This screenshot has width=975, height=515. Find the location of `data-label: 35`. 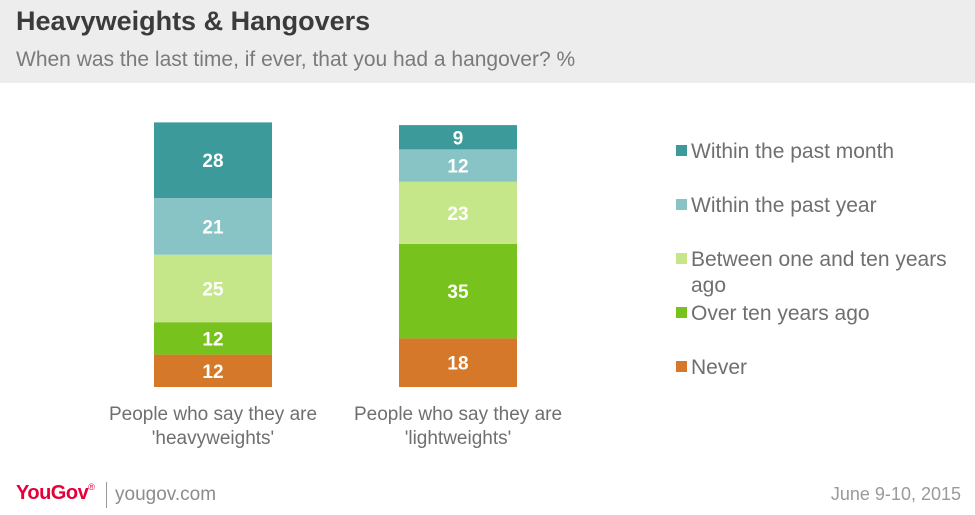

data-label: 35 is located at coordinates (458, 292).